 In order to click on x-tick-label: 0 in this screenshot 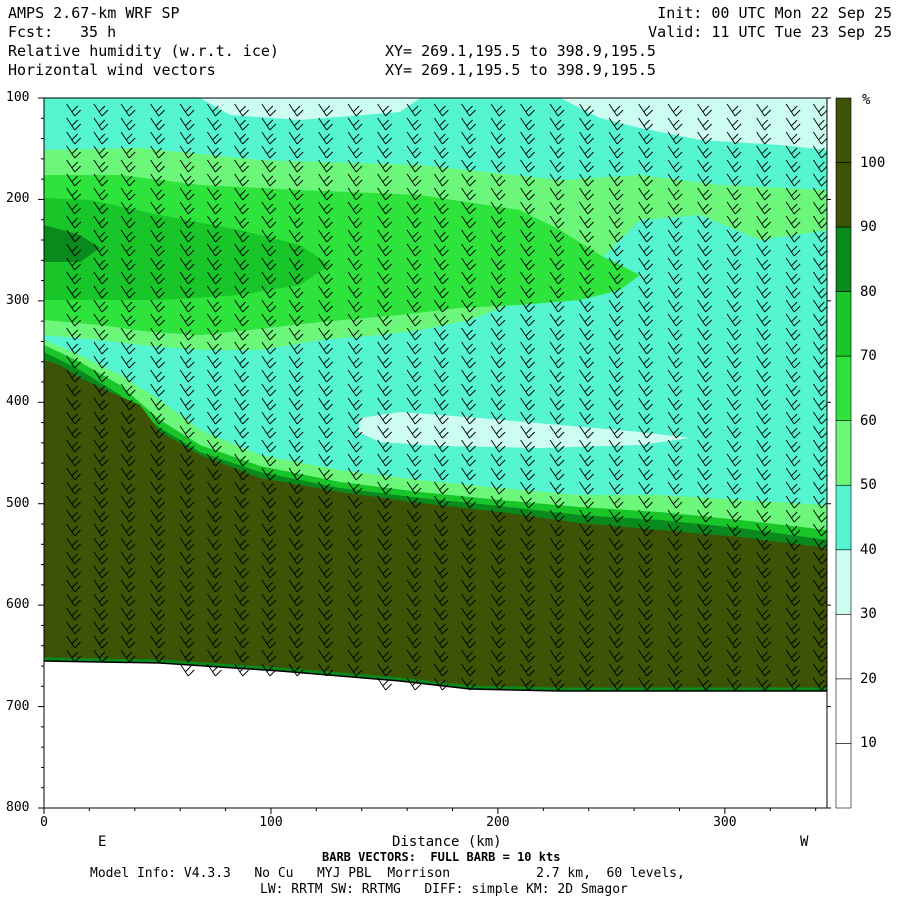, I will do `click(44, 822)`.